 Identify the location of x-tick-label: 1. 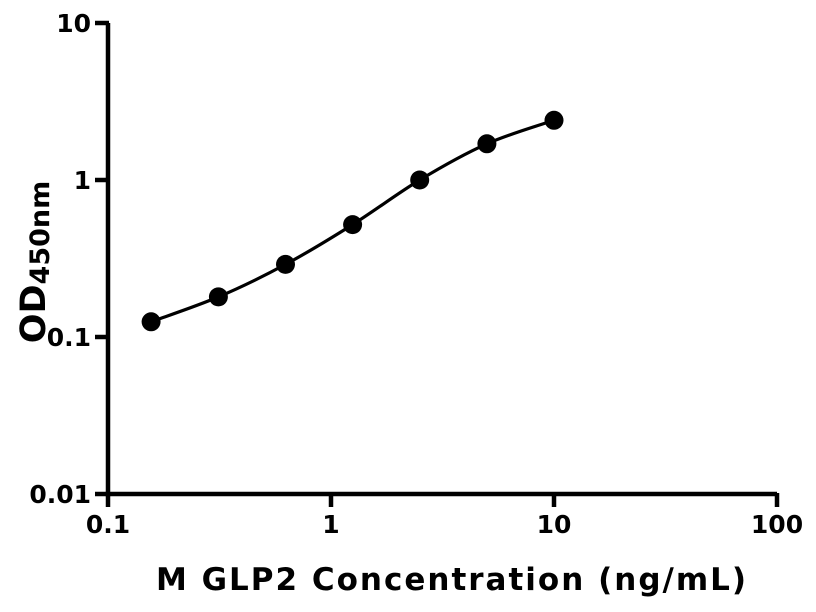
(330, 524).